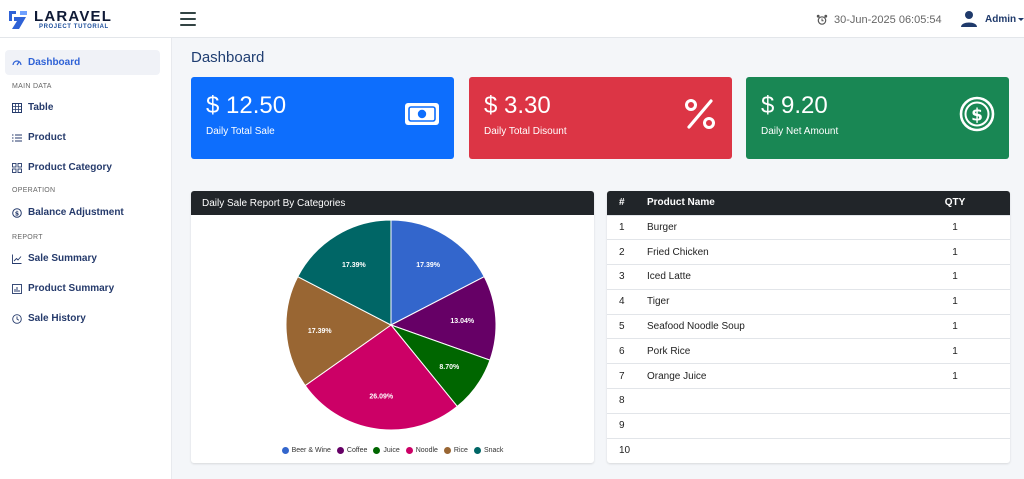  Describe the element at coordinates (82, 107) in the screenshot. I see `sidebar-item-table: Table` at that location.